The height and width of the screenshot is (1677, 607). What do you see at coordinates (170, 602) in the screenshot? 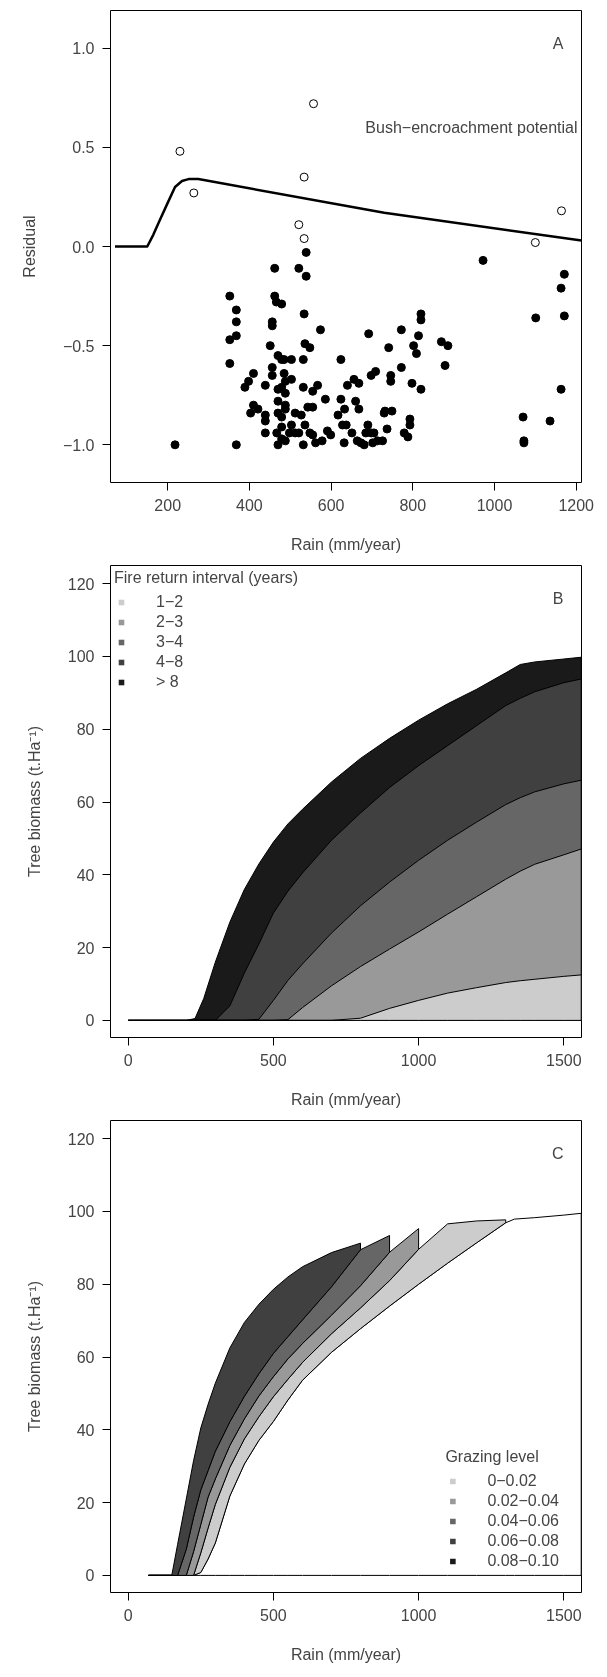
I see `legend-label: 1−2` at bounding box center [170, 602].